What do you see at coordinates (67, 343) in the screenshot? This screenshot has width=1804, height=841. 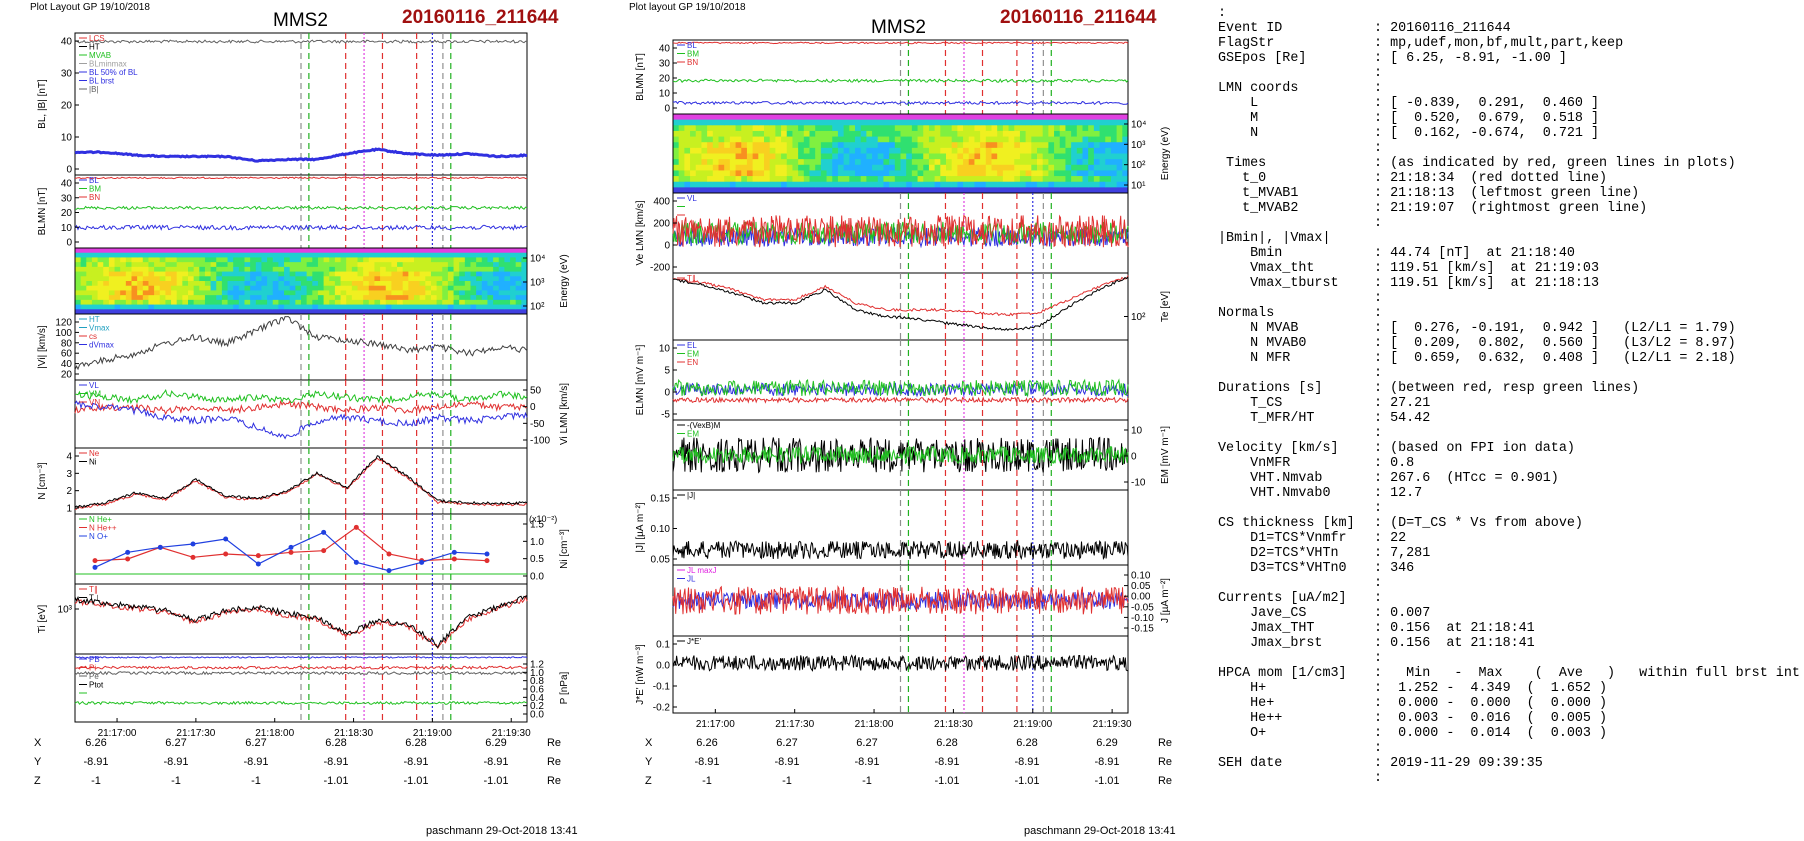 I see `y-tick-label: 80` at bounding box center [67, 343].